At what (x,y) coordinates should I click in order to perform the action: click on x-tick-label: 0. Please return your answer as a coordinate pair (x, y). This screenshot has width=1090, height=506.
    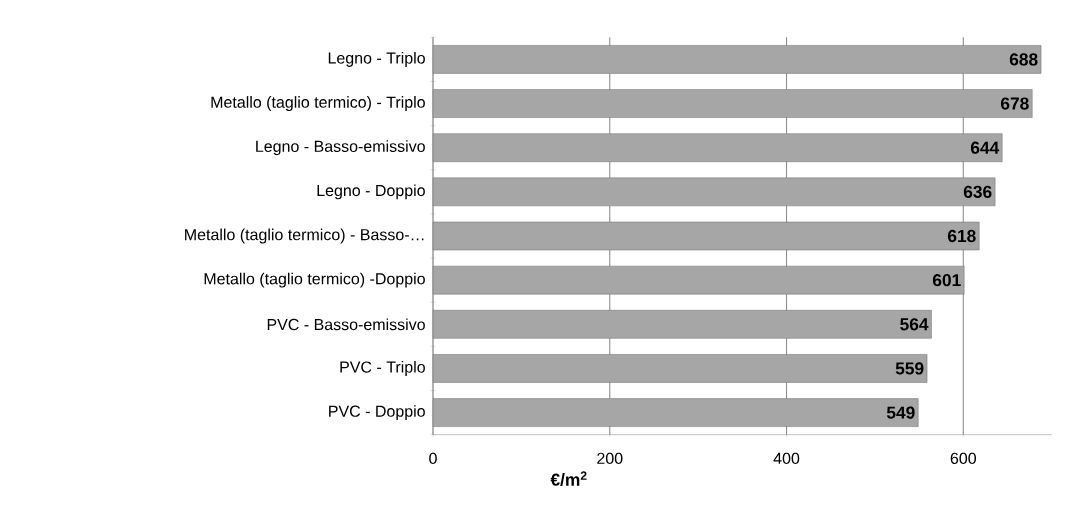
    Looking at the image, I should click on (433, 458).